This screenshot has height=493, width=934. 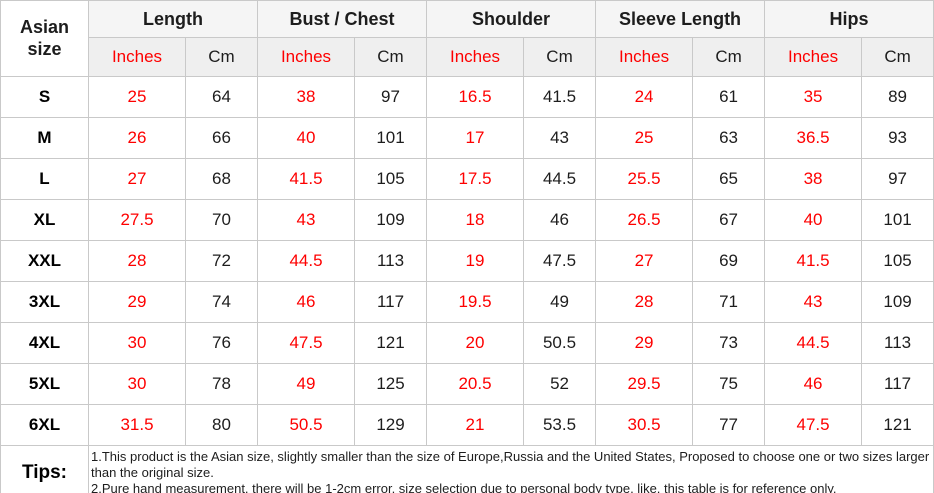 What do you see at coordinates (221, 97) in the screenshot?
I see `value-cell-cm: 64` at bounding box center [221, 97].